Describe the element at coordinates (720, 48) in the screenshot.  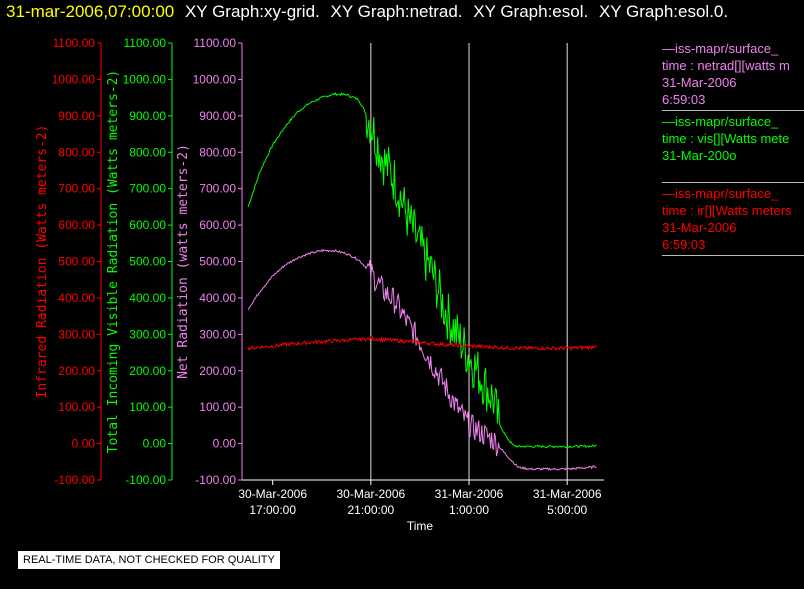
I see `legend-netrad-line1: —iss-mapr/surface_` at that location.